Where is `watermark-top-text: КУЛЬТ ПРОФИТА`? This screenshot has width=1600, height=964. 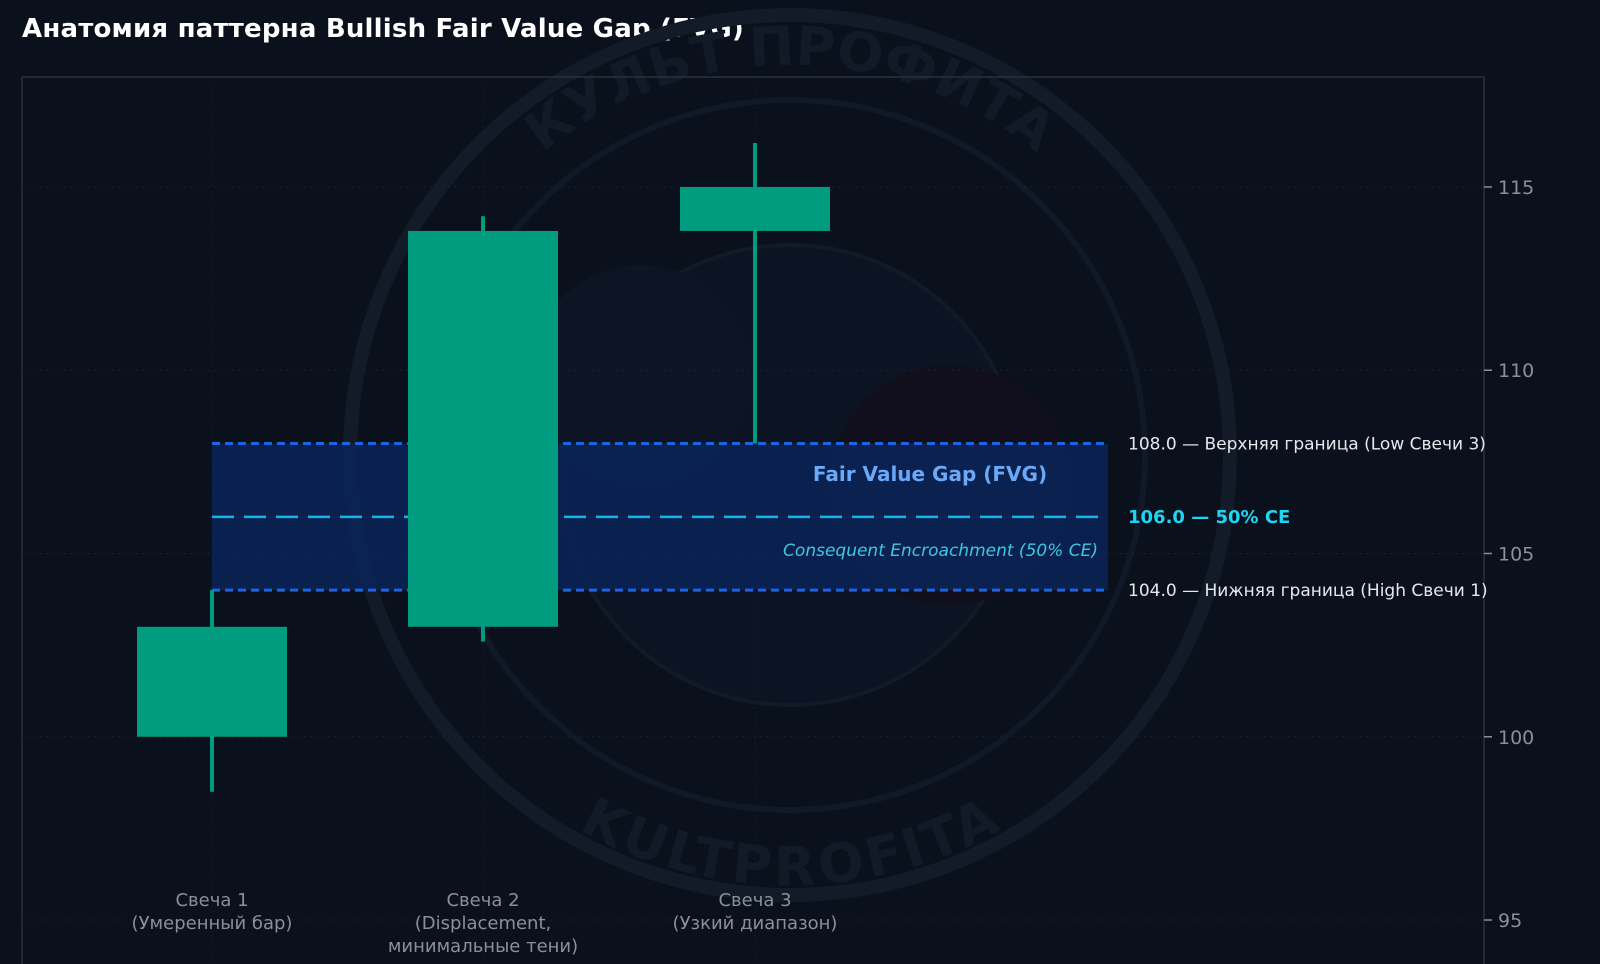
watermark-top-text: КУЛЬТ ПРОФИТА is located at coordinates (790, 88).